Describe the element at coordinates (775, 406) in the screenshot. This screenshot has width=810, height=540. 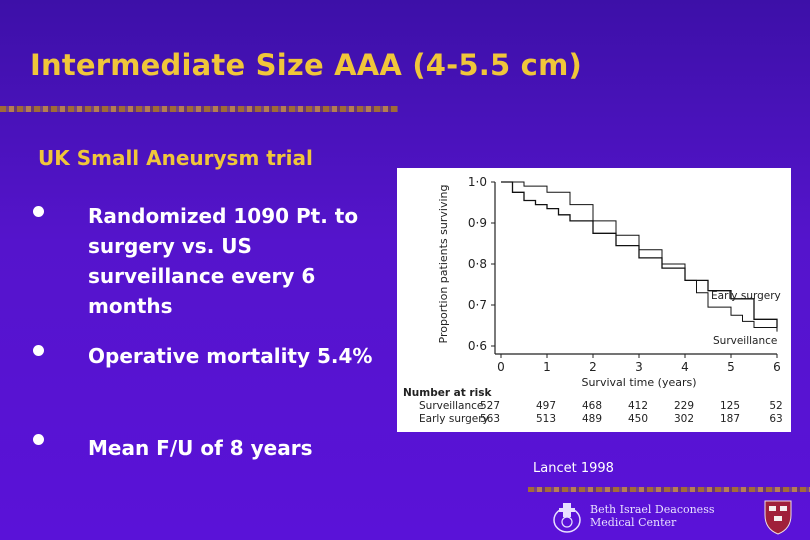
I see `risk-value: 52` at that location.